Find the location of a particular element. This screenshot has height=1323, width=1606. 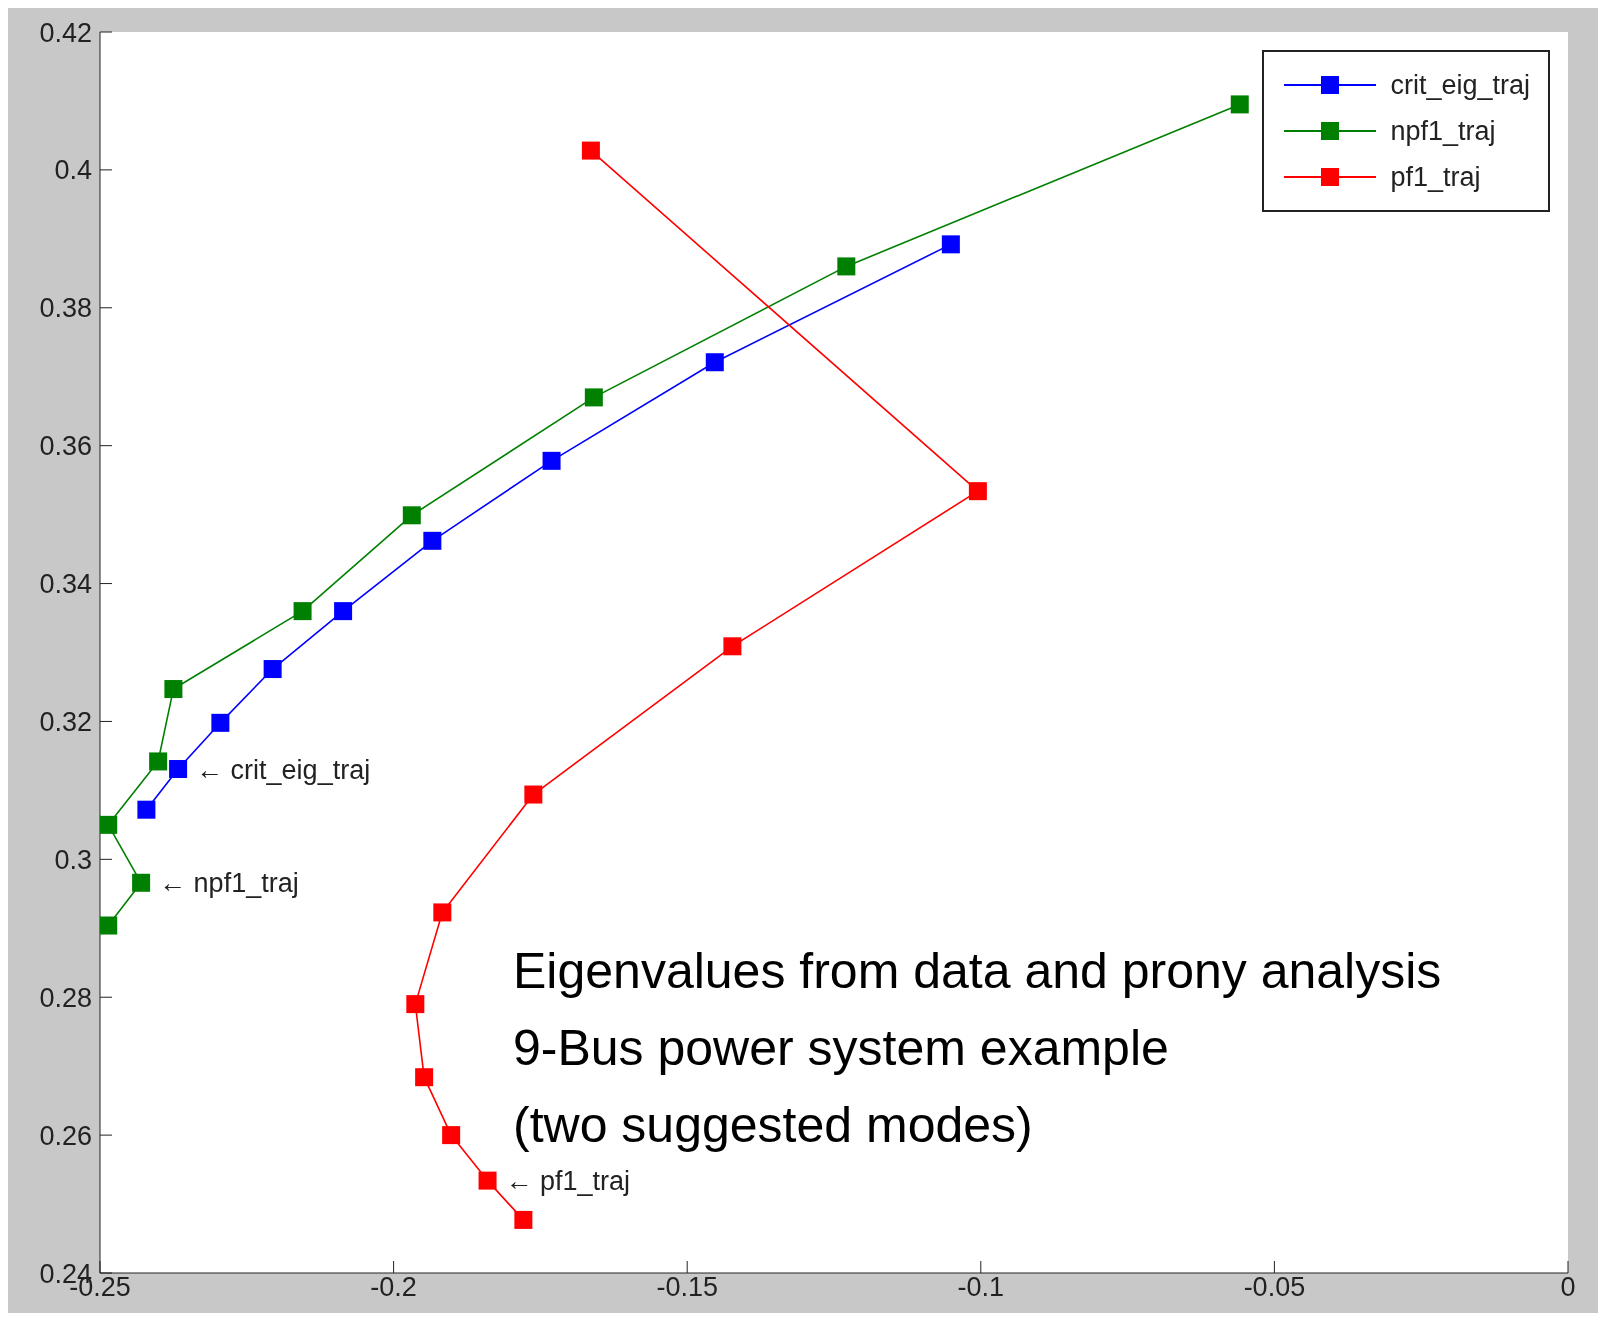

annotation: 9-Bus power system example is located at coordinates (841, 1048).